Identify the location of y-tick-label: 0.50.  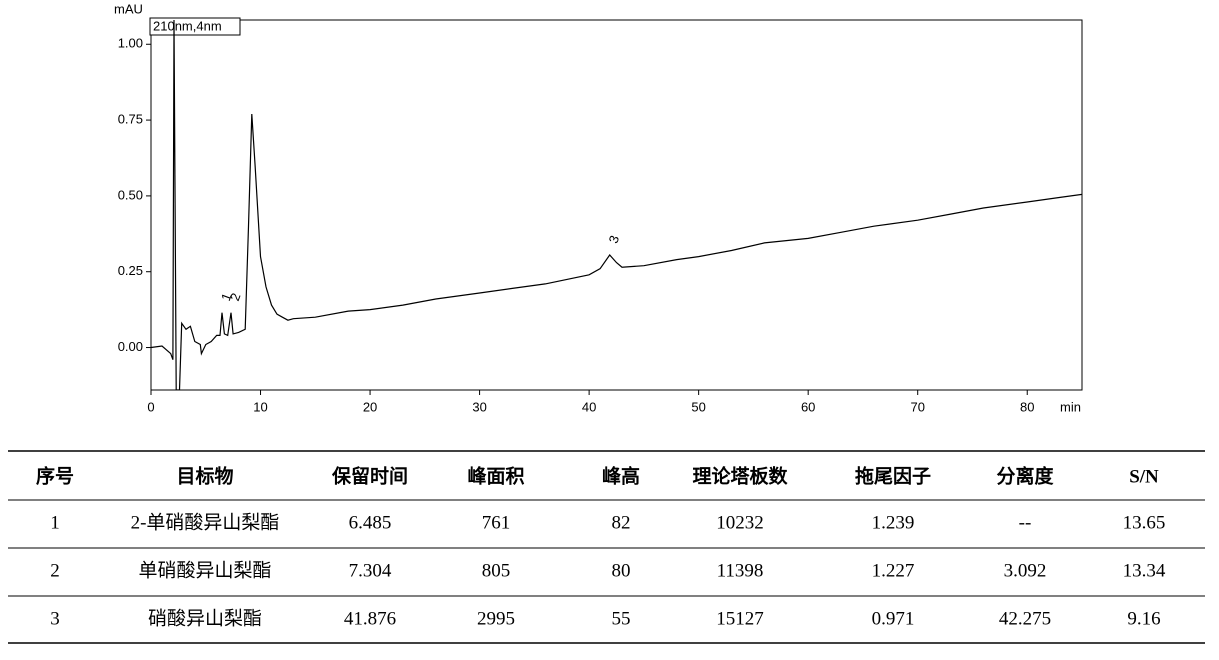
(130, 194).